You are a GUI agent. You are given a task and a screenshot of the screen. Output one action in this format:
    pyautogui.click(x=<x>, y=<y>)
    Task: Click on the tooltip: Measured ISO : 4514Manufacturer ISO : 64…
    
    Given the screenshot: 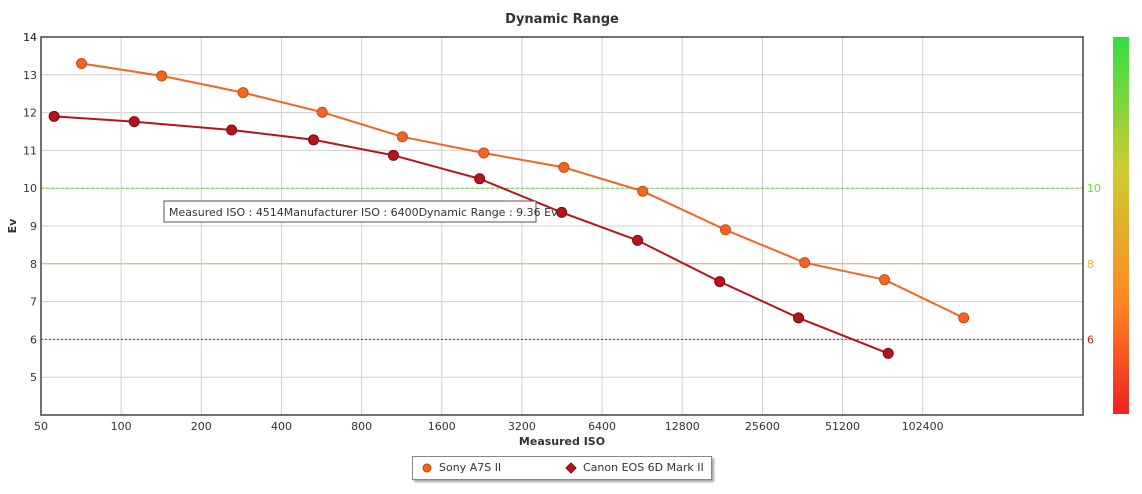 What is the action you would take?
    pyautogui.click(x=360, y=211)
    